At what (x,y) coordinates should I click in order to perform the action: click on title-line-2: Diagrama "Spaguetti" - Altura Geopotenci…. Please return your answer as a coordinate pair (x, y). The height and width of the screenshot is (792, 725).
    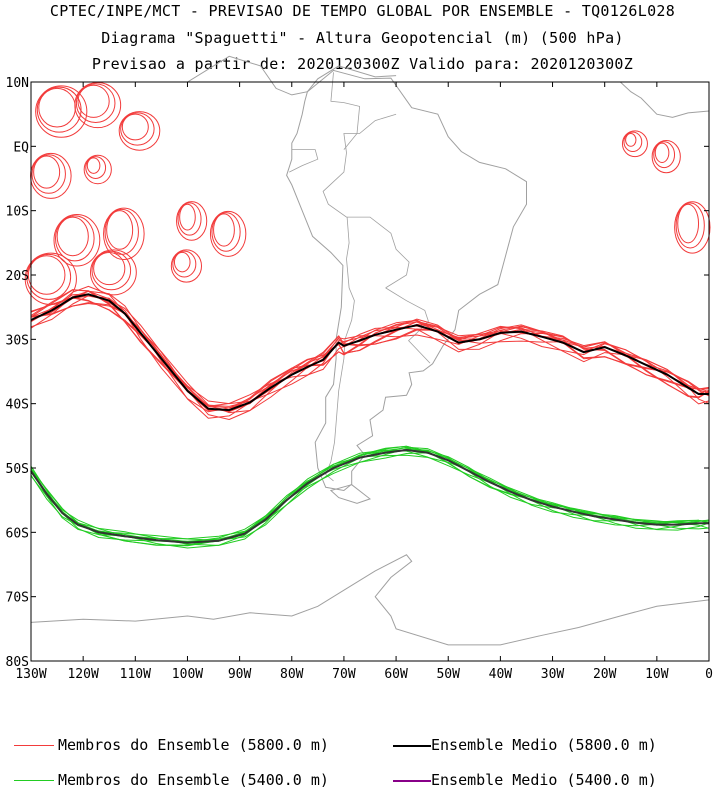
    Looking at the image, I should click on (362, 38).